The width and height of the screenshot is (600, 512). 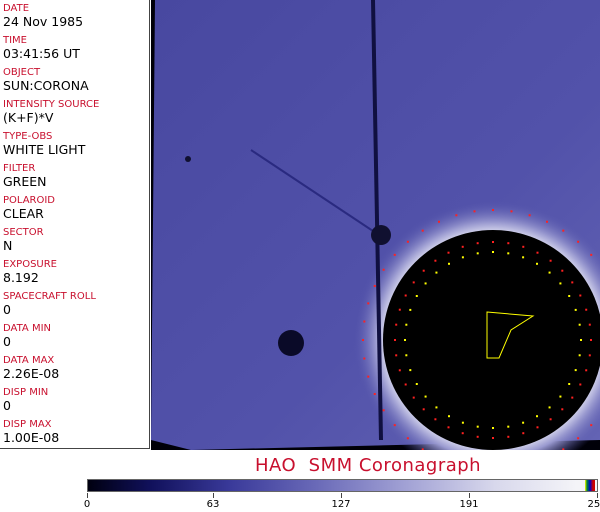 What do you see at coordinates (27, 424) in the screenshot?
I see `field-label: DISP MAX` at bounding box center [27, 424].